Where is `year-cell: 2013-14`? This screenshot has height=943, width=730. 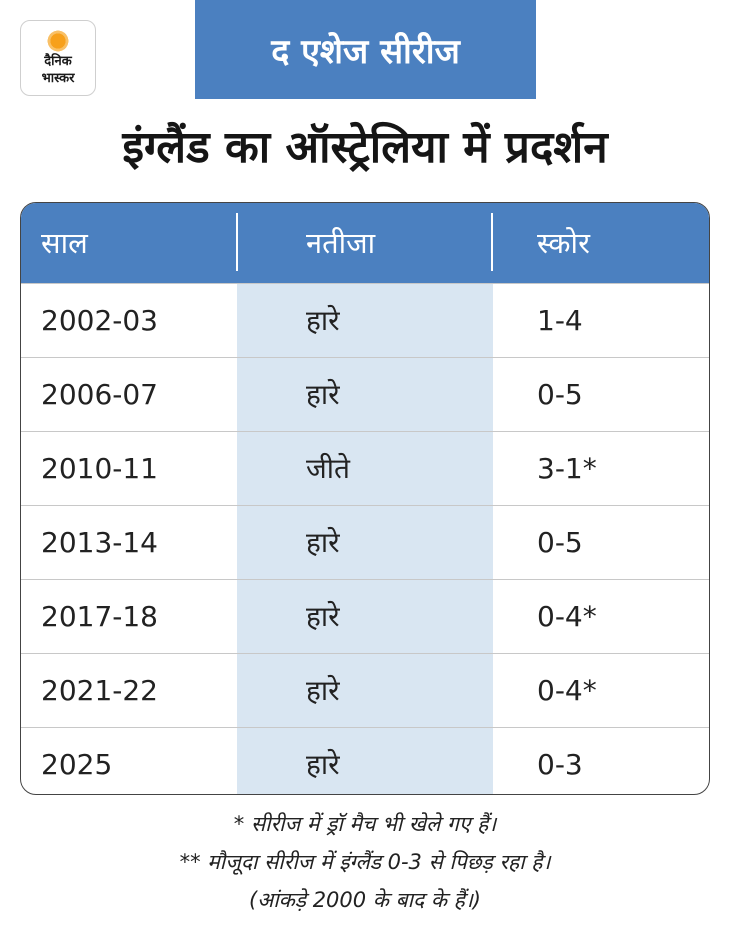
year-cell: 2013-14 is located at coordinates (99, 542).